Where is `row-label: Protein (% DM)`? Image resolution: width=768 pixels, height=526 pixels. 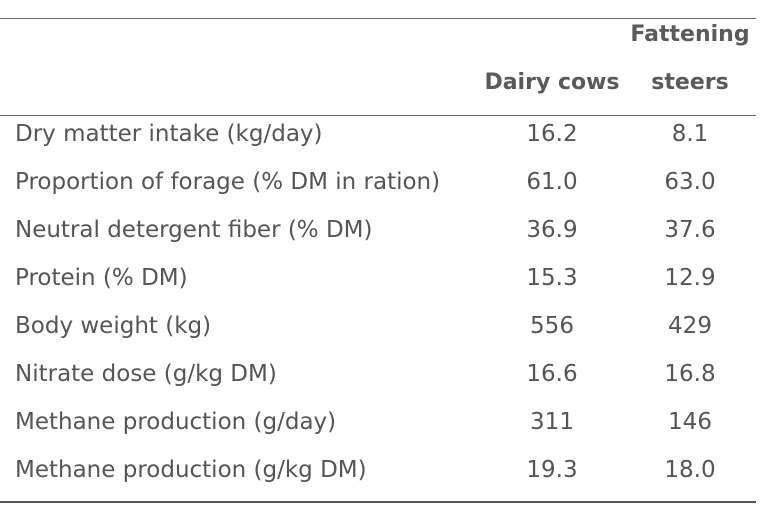 row-label: Protein (% DM) is located at coordinates (101, 278).